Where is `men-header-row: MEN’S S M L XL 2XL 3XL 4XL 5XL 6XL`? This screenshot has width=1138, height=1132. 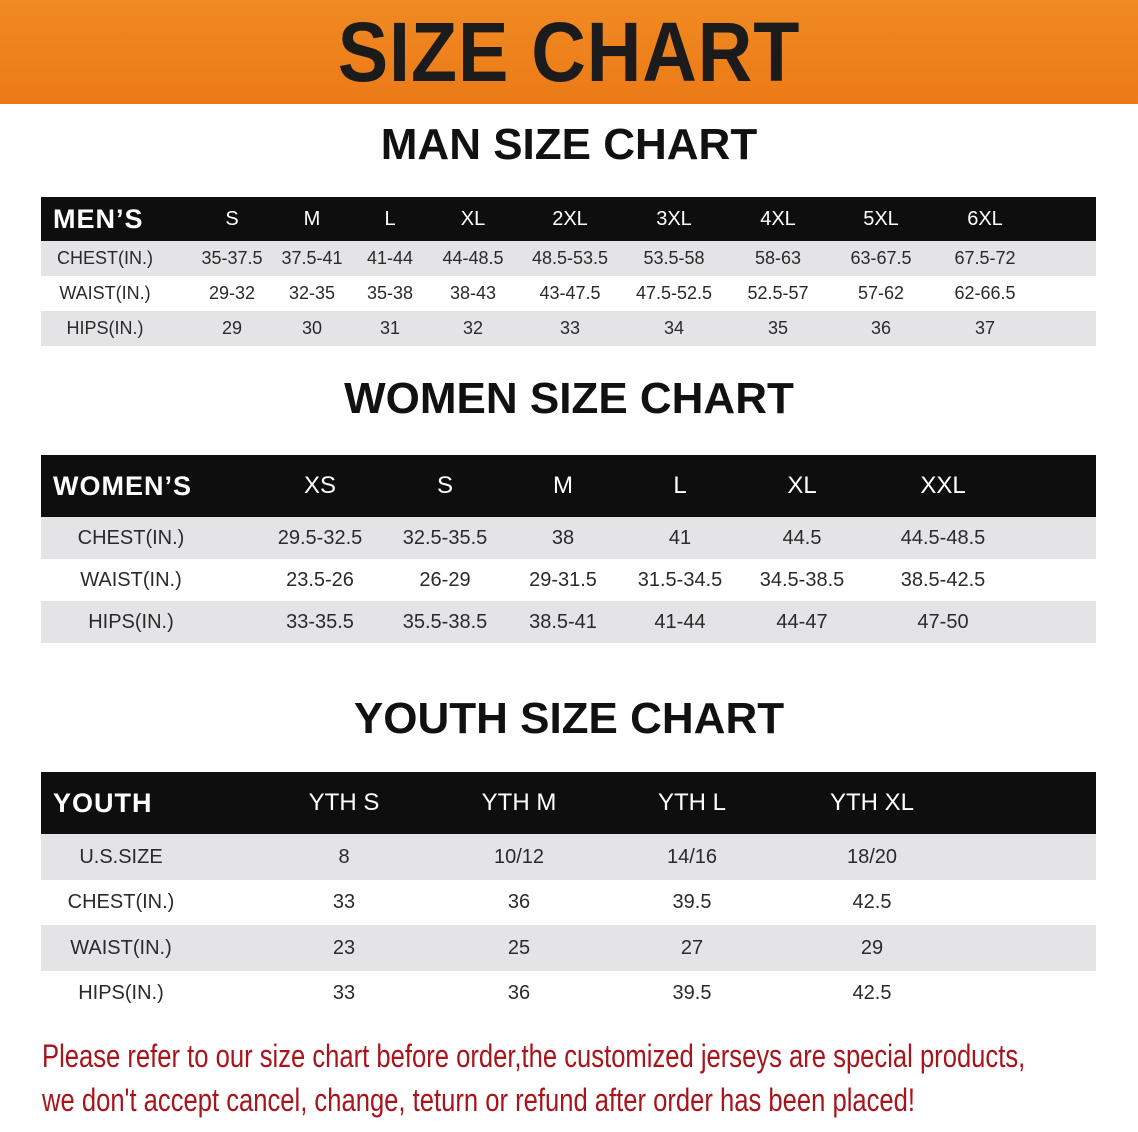
men-header-row: MEN’S S M L XL 2XL 3XL 4XL 5XL 6XL is located at coordinates (568, 219).